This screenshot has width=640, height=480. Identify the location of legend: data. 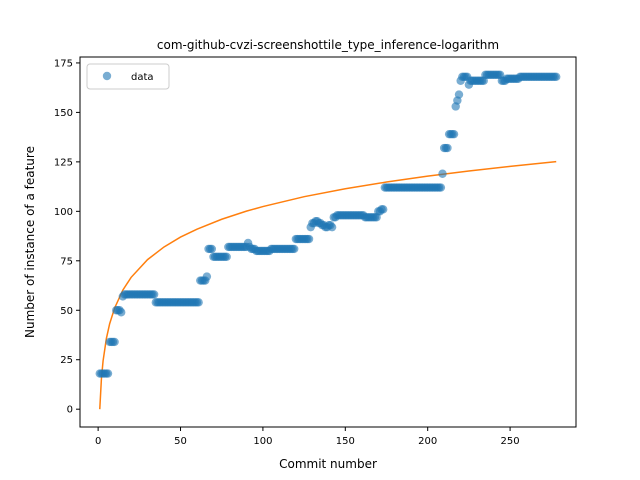
(128, 76).